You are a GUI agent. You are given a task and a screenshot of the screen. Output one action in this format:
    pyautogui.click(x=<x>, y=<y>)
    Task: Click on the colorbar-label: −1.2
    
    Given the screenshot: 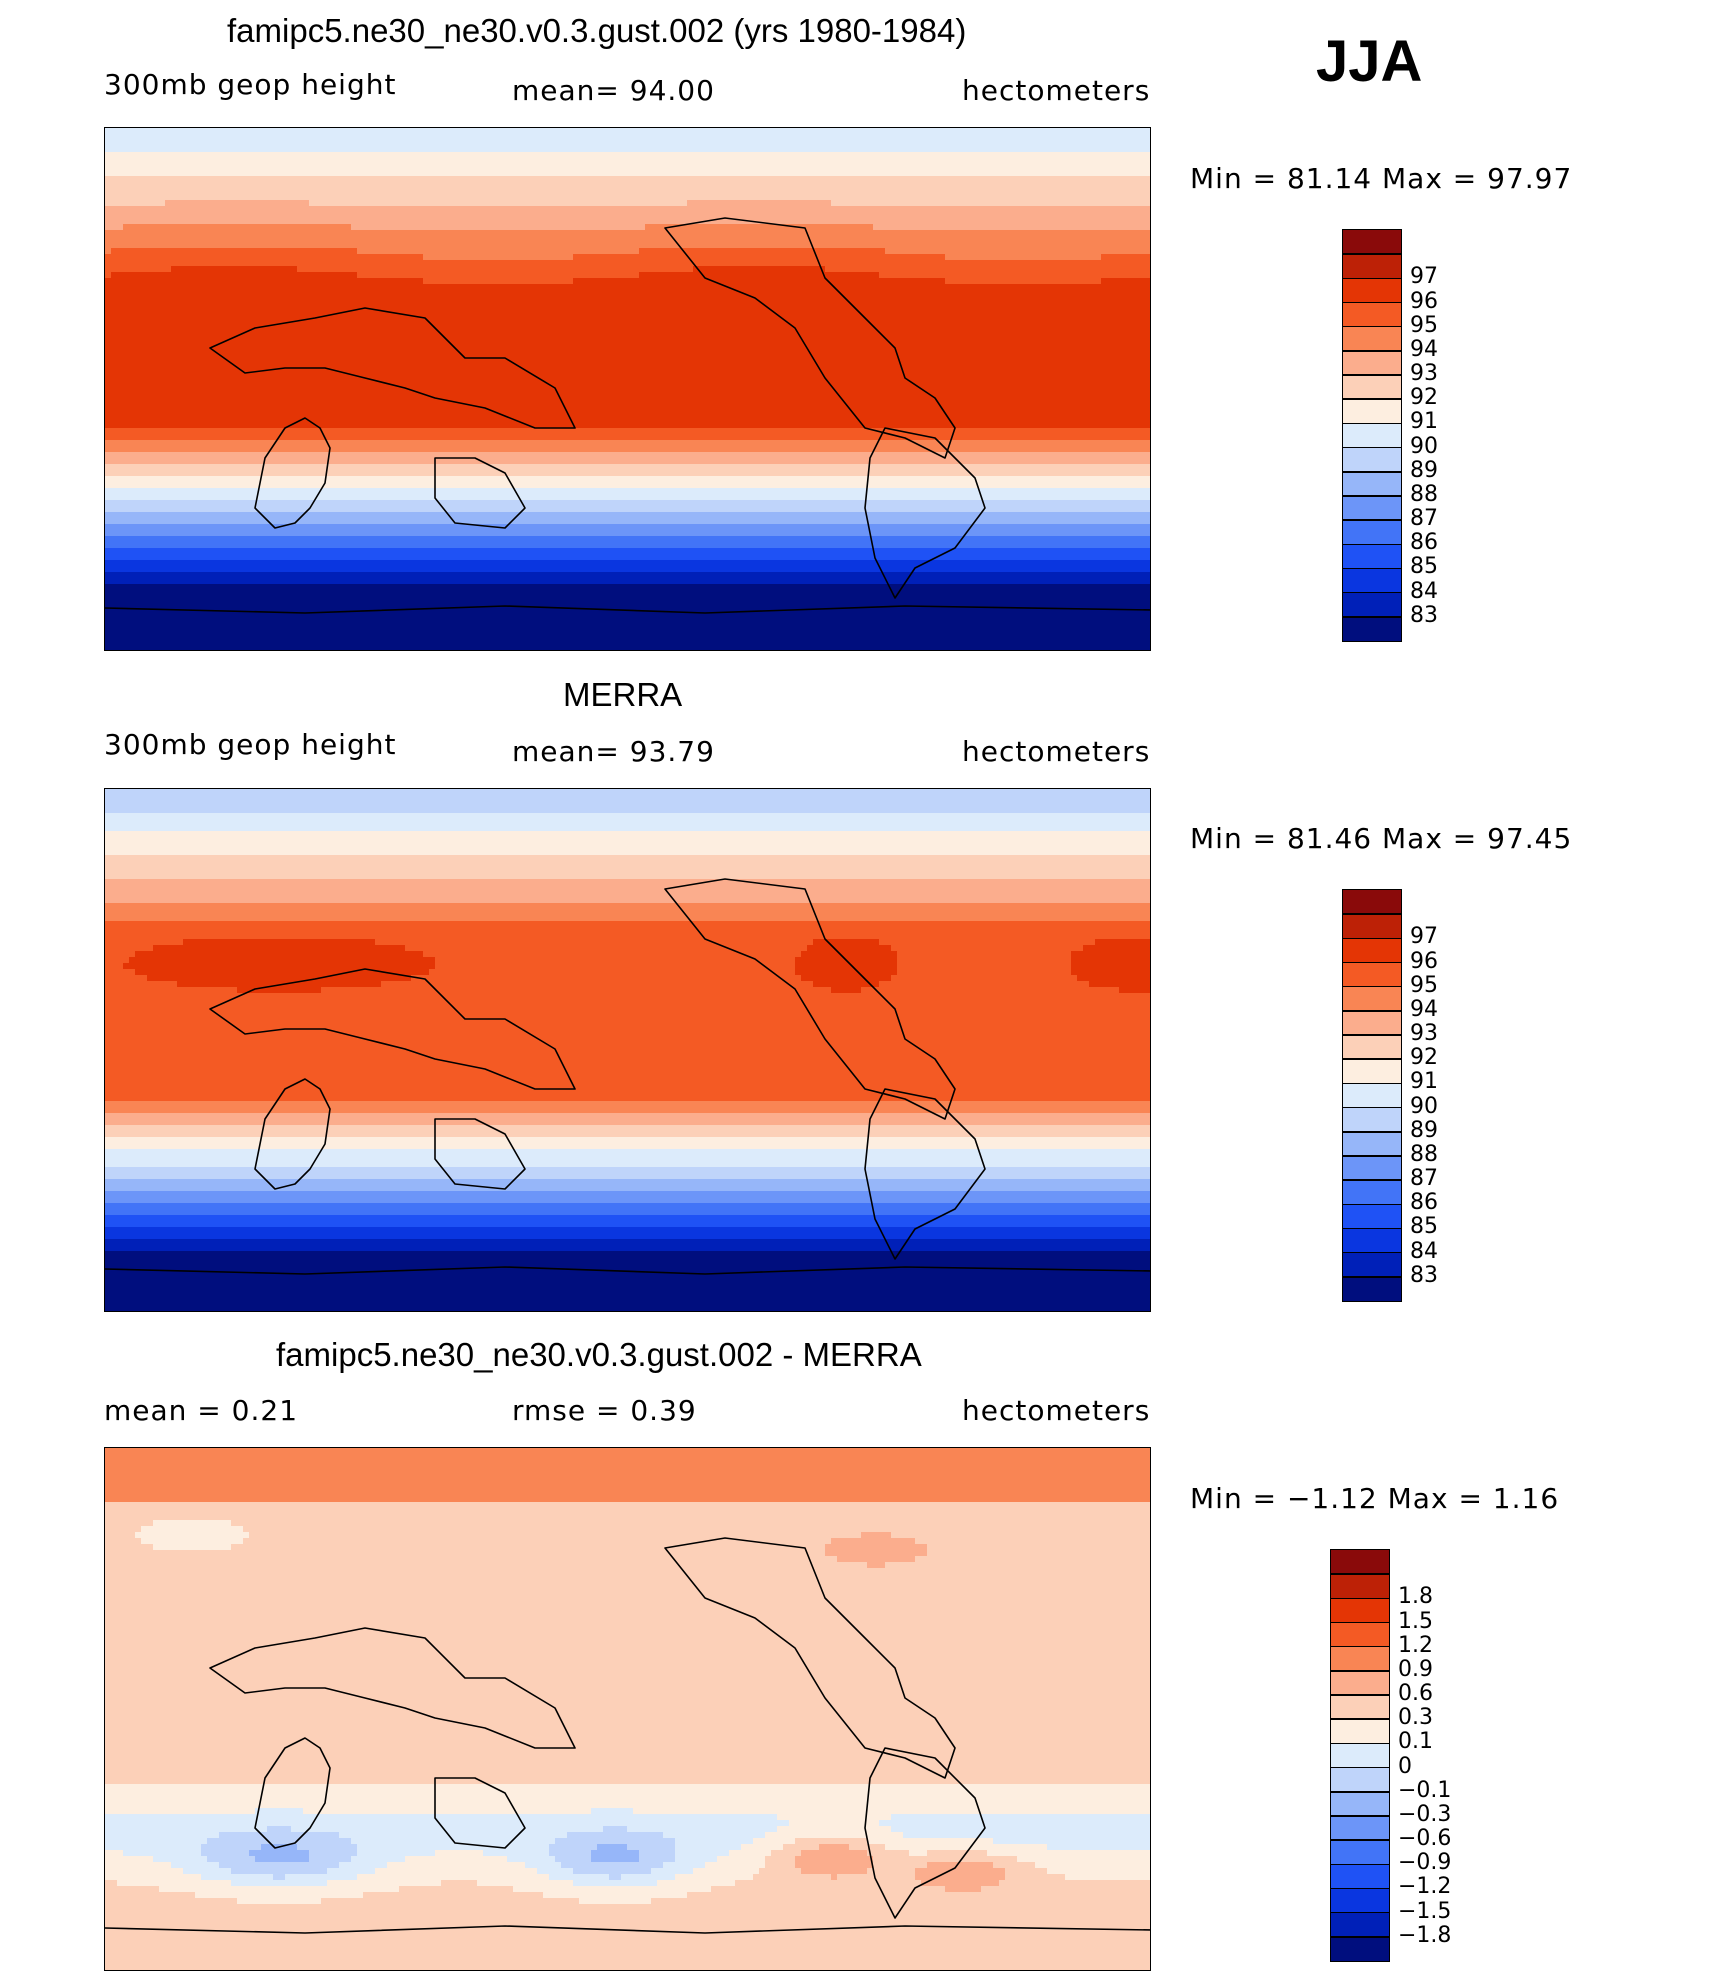 What is the action you would take?
    pyautogui.click(x=1424, y=1887)
    